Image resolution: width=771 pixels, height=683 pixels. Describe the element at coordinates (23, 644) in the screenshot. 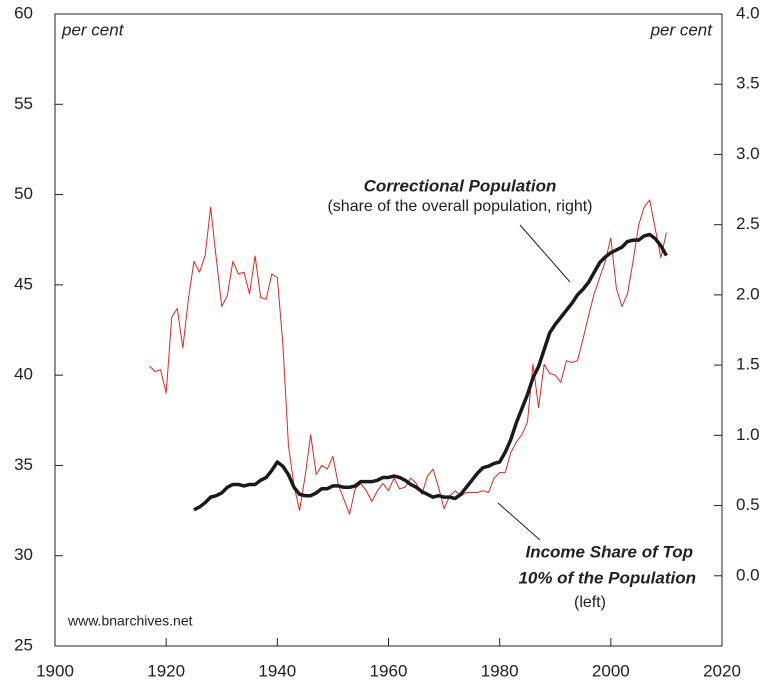

I see `y-tick-label: 25` at that location.